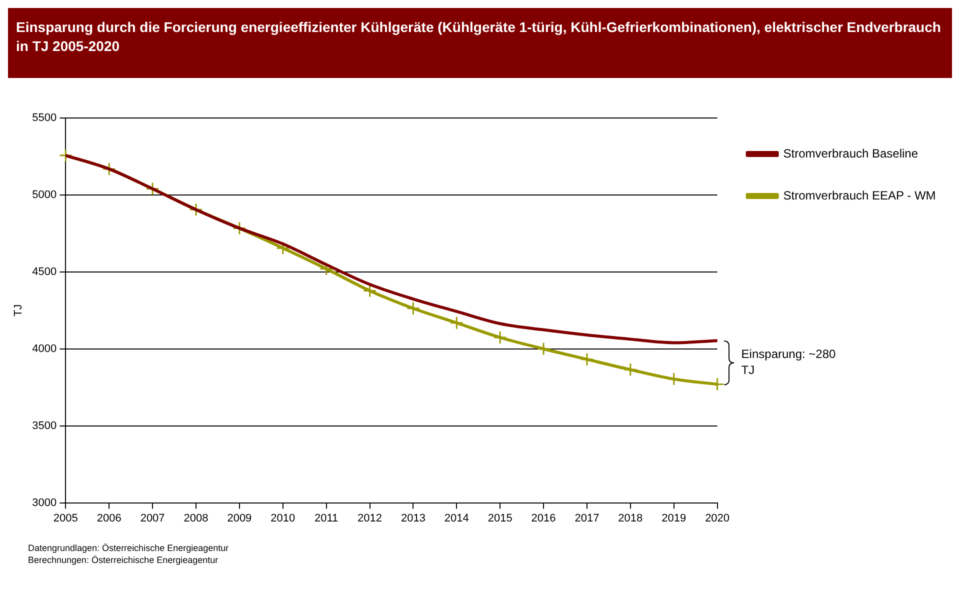  I want to click on x-tick-label: 2014, so click(456, 518).